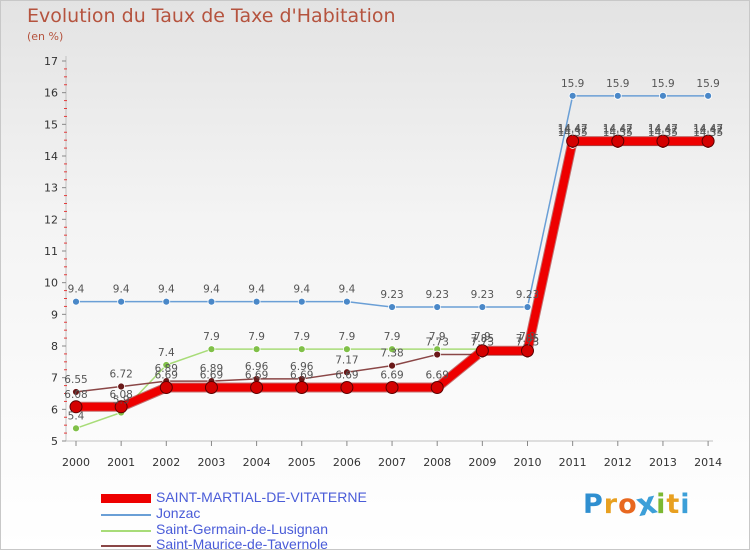  I want to click on x-tick-label: 2002, so click(166, 462).